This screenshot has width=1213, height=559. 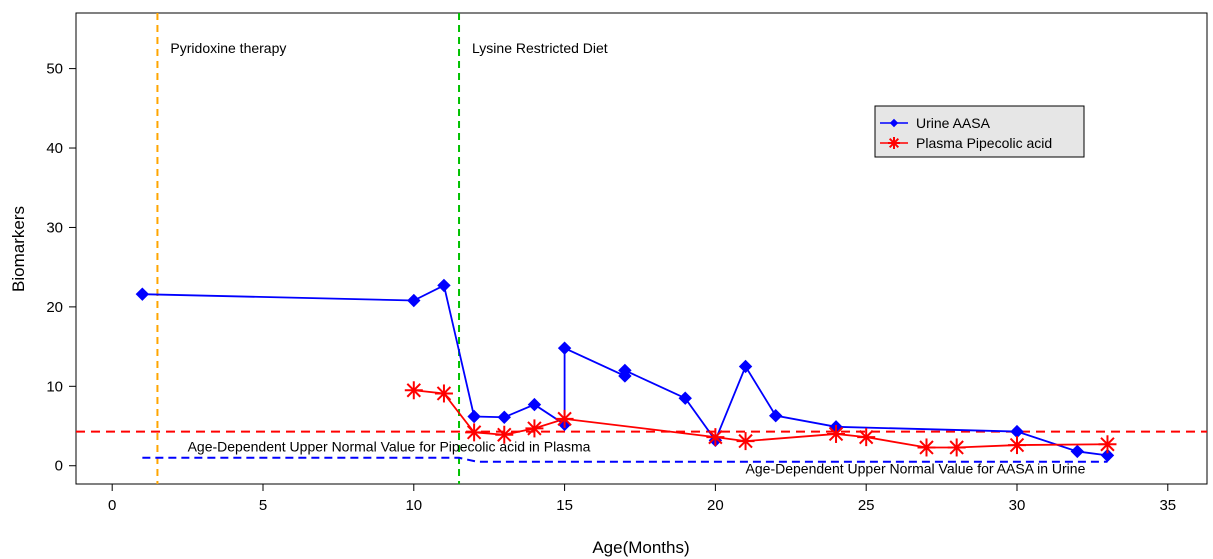 I want to click on y-axis-title: Biomarkers, so click(x=18, y=249).